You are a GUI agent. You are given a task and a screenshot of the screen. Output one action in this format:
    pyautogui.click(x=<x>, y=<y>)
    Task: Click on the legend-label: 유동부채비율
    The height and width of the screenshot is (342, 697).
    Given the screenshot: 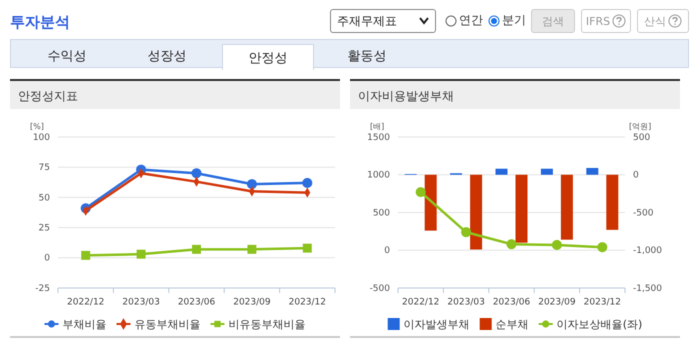 What is the action you would take?
    pyautogui.click(x=167, y=324)
    